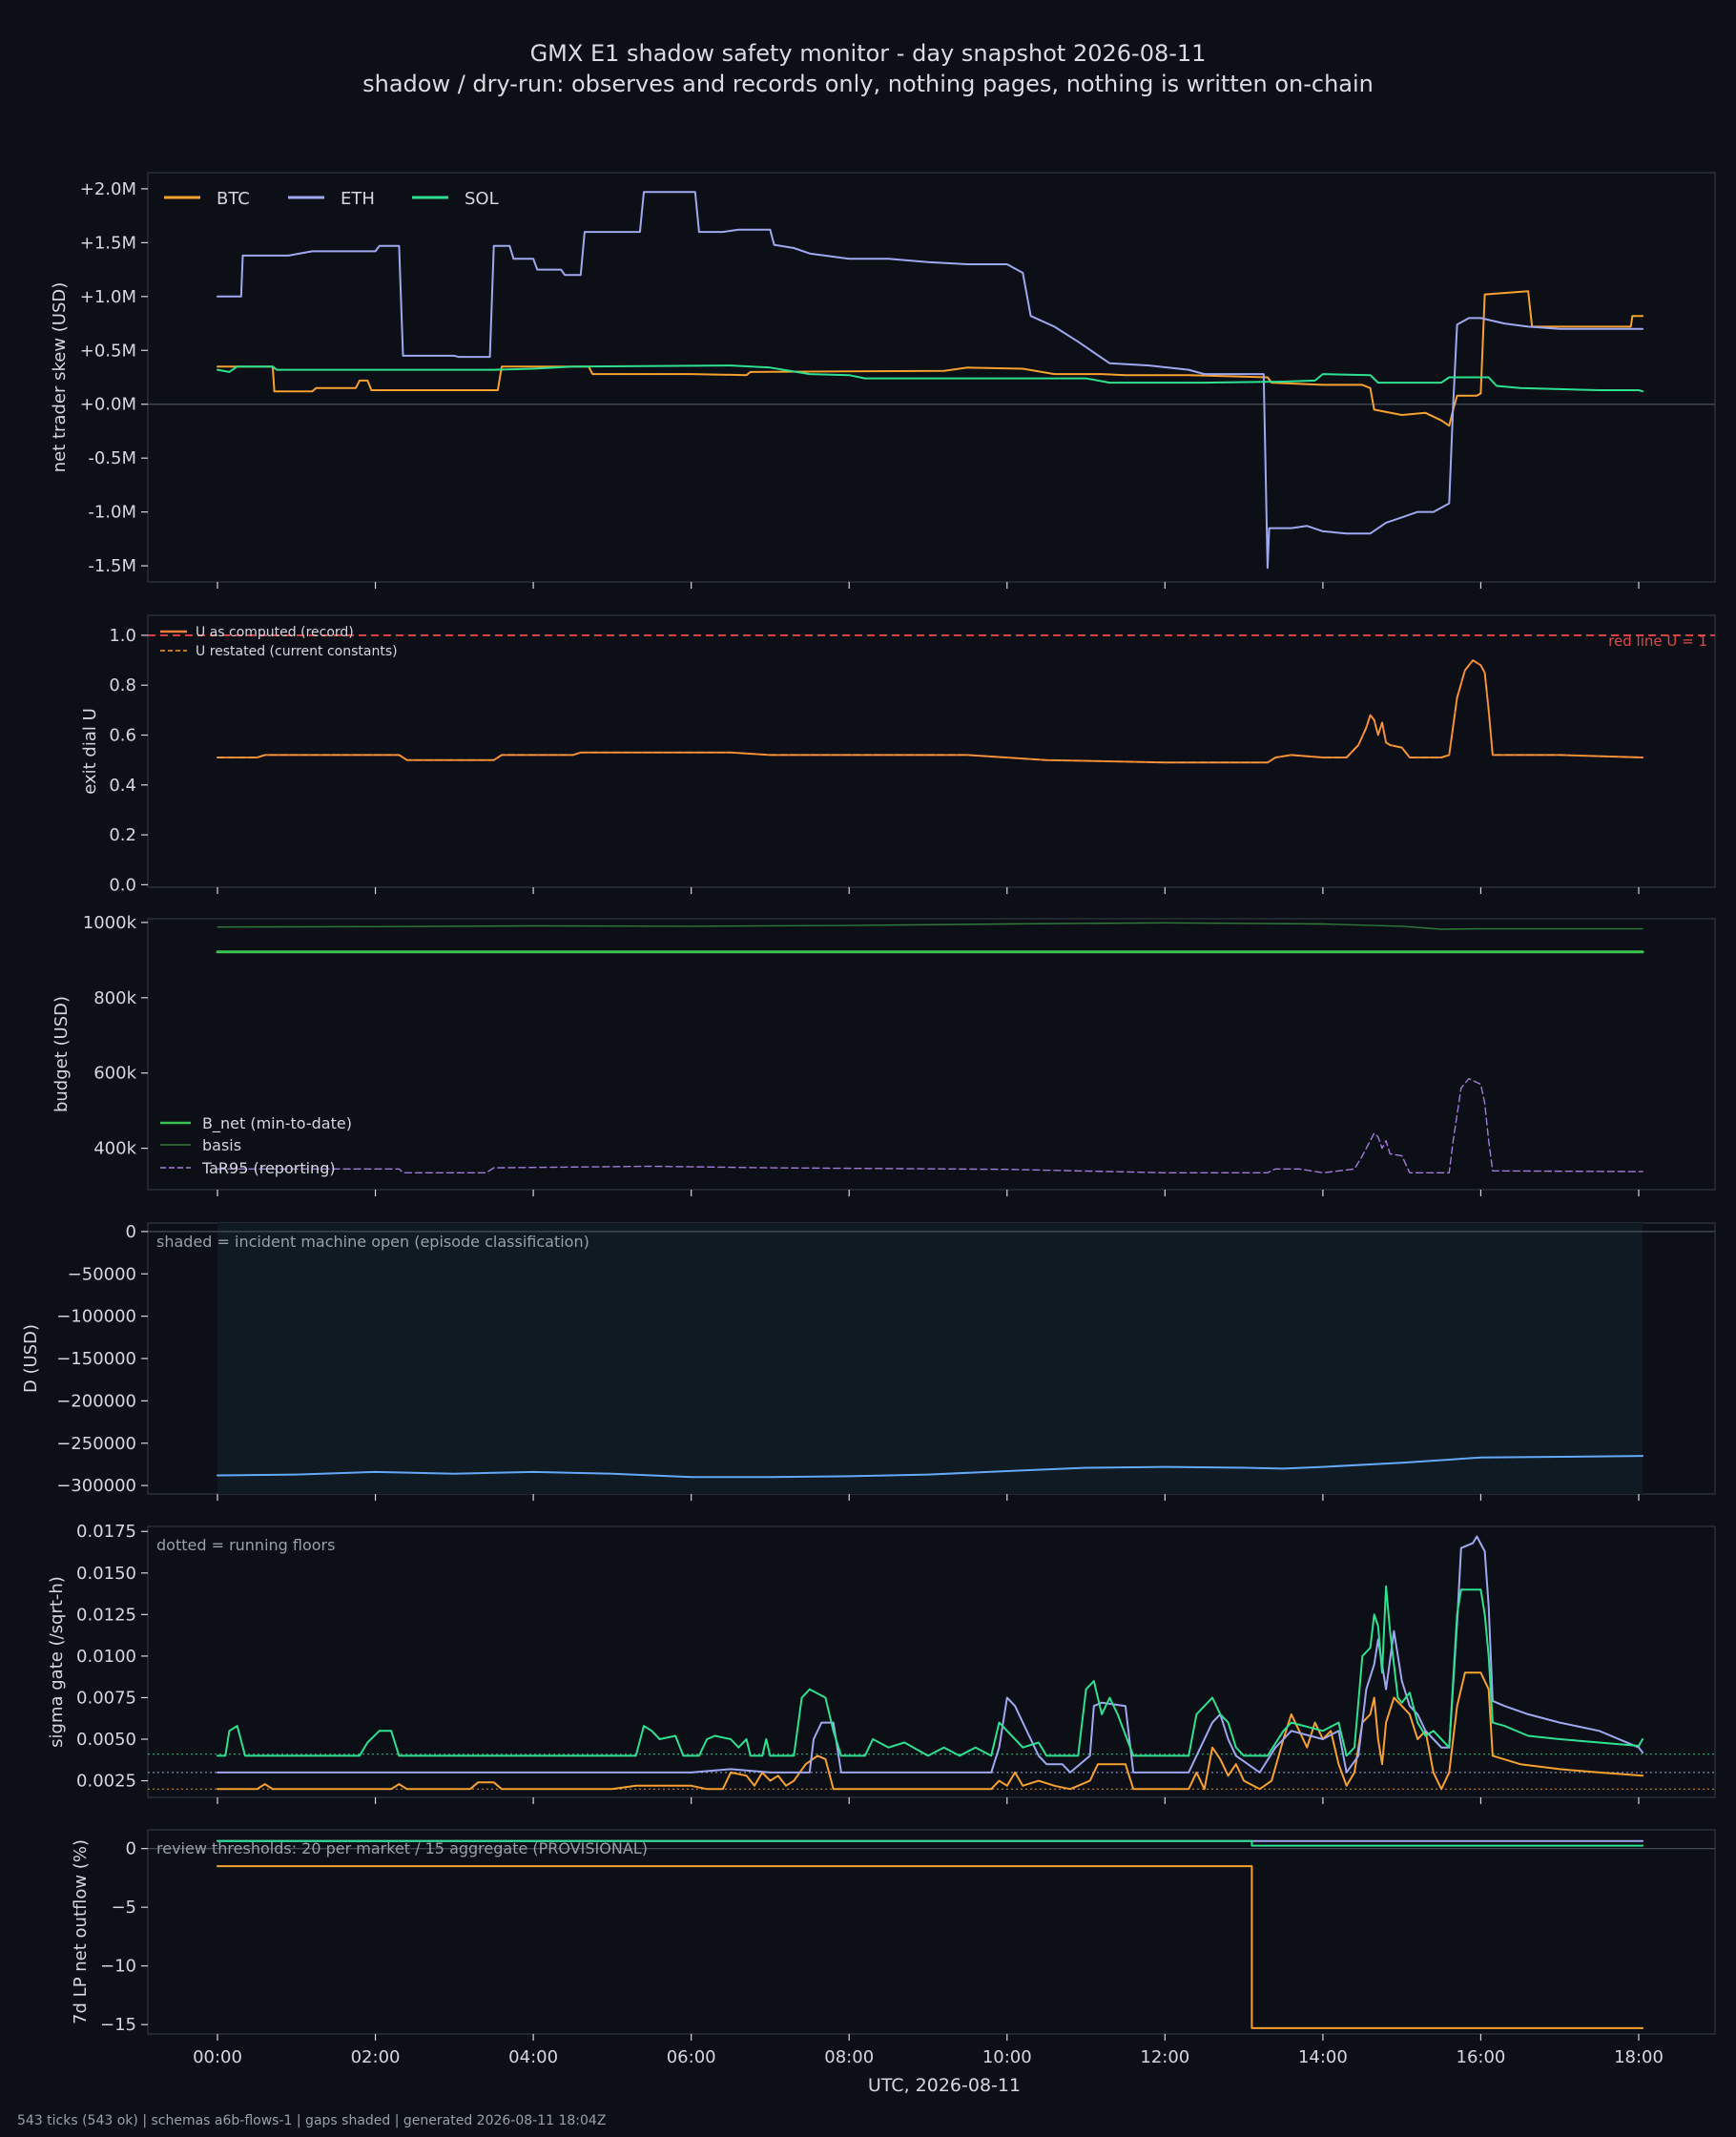  What do you see at coordinates (106, 1740) in the screenshot?
I see `y-tick-label: 0.0050` at bounding box center [106, 1740].